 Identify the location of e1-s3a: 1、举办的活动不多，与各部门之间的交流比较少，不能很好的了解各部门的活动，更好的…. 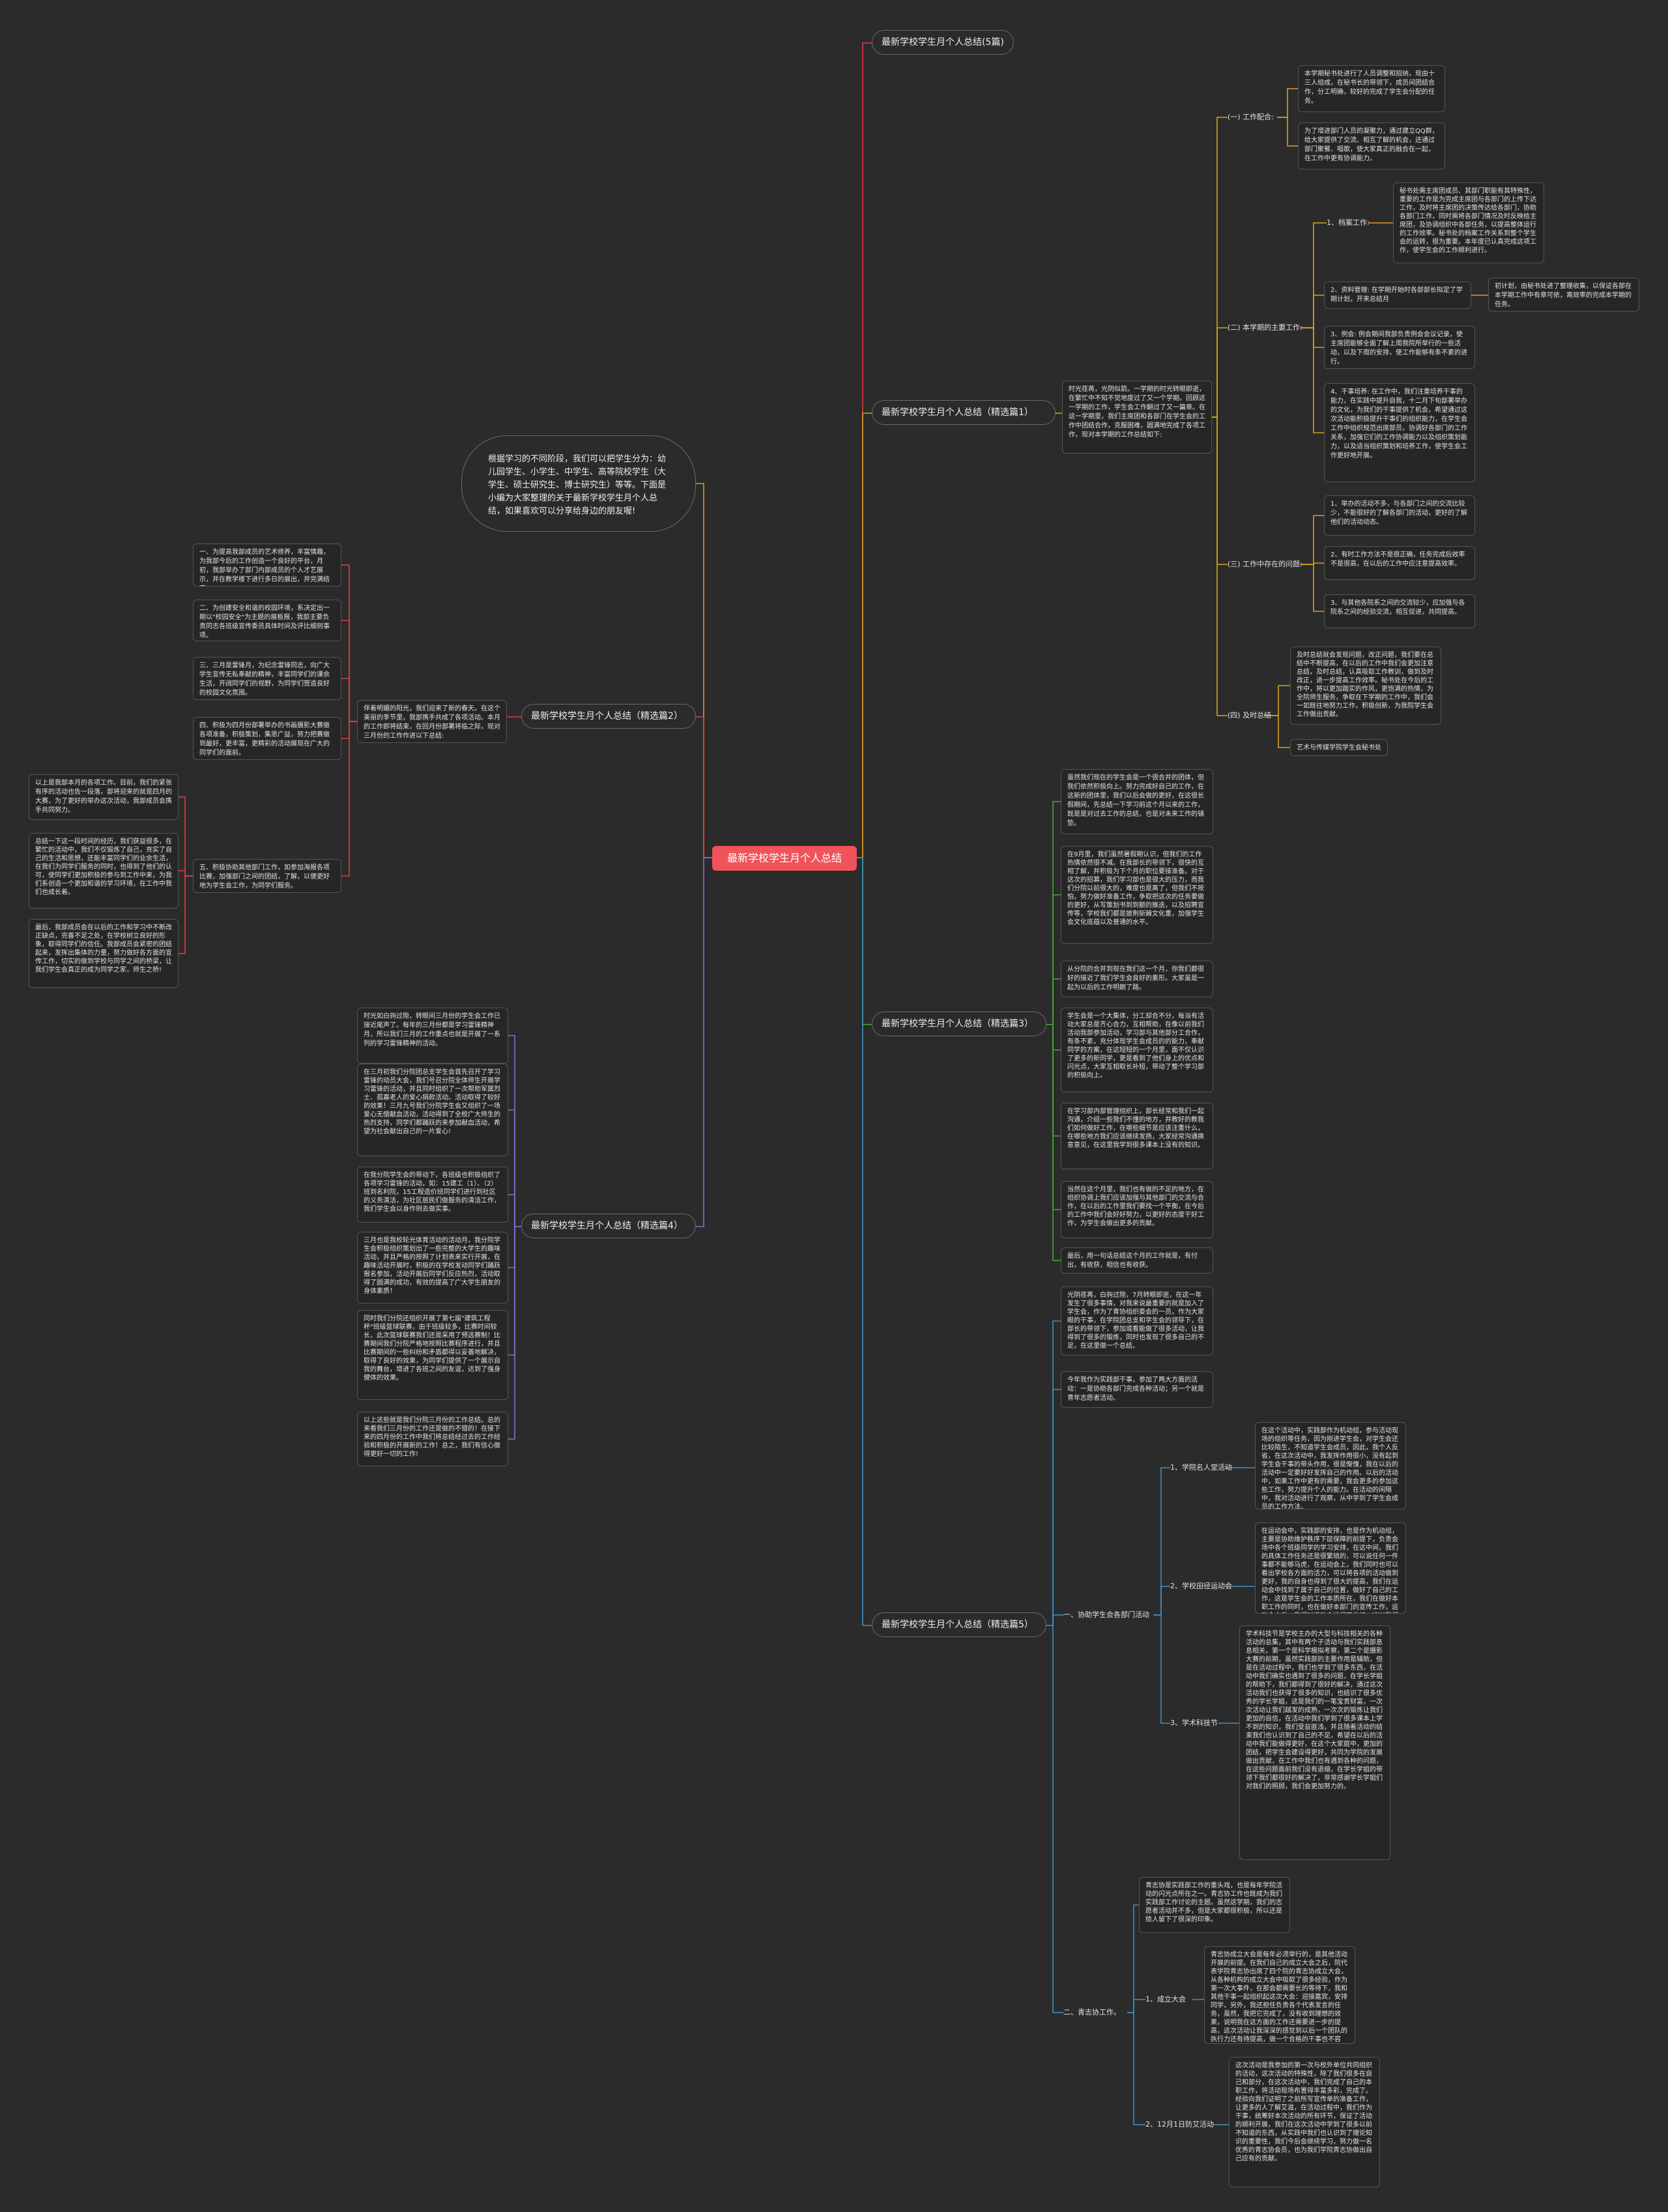
(1400, 515).